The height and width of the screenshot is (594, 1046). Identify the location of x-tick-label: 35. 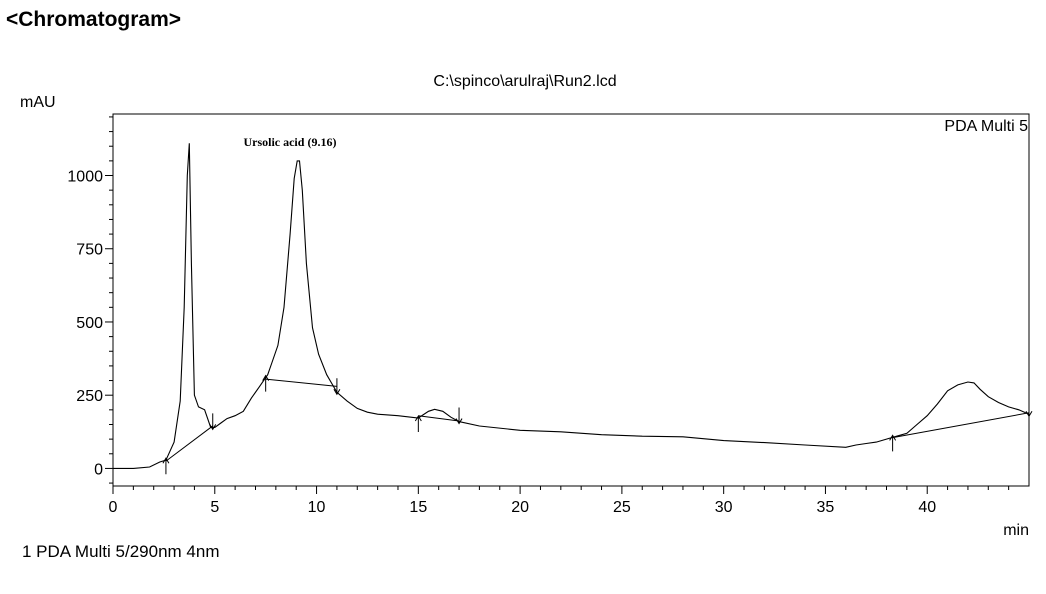
(826, 507).